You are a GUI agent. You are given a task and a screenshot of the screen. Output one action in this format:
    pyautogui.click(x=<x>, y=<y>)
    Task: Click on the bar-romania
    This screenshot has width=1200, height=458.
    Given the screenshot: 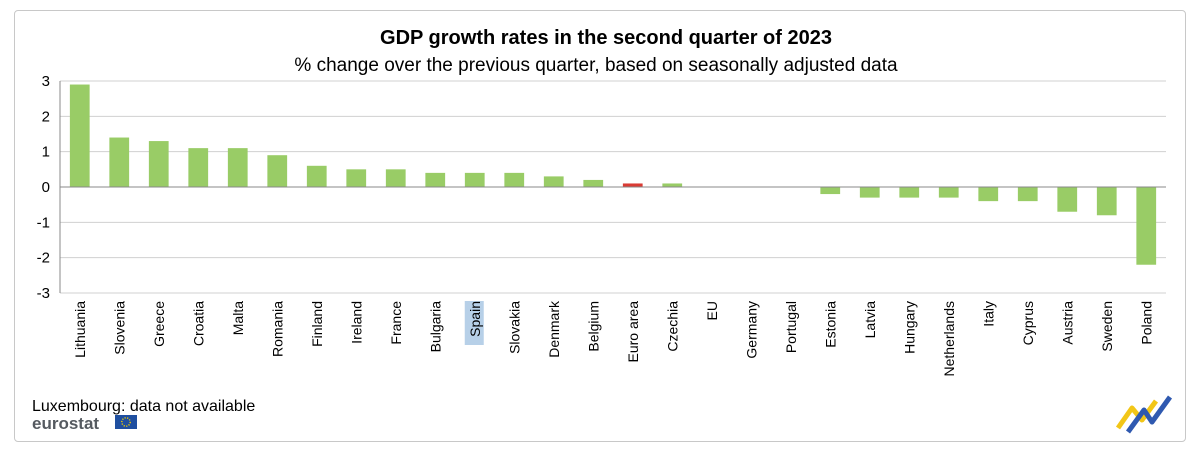 What is the action you would take?
    pyautogui.click(x=277, y=171)
    